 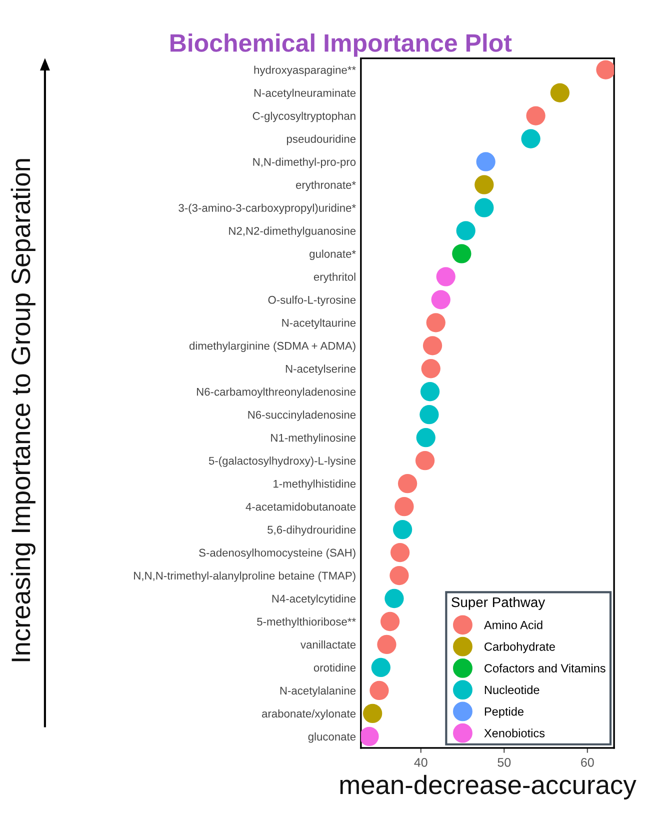 What do you see at coordinates (302, 415) in the screenshot?
I see `y-tick-label: N6-succinyladenosine` at bounding box center [302, 415].